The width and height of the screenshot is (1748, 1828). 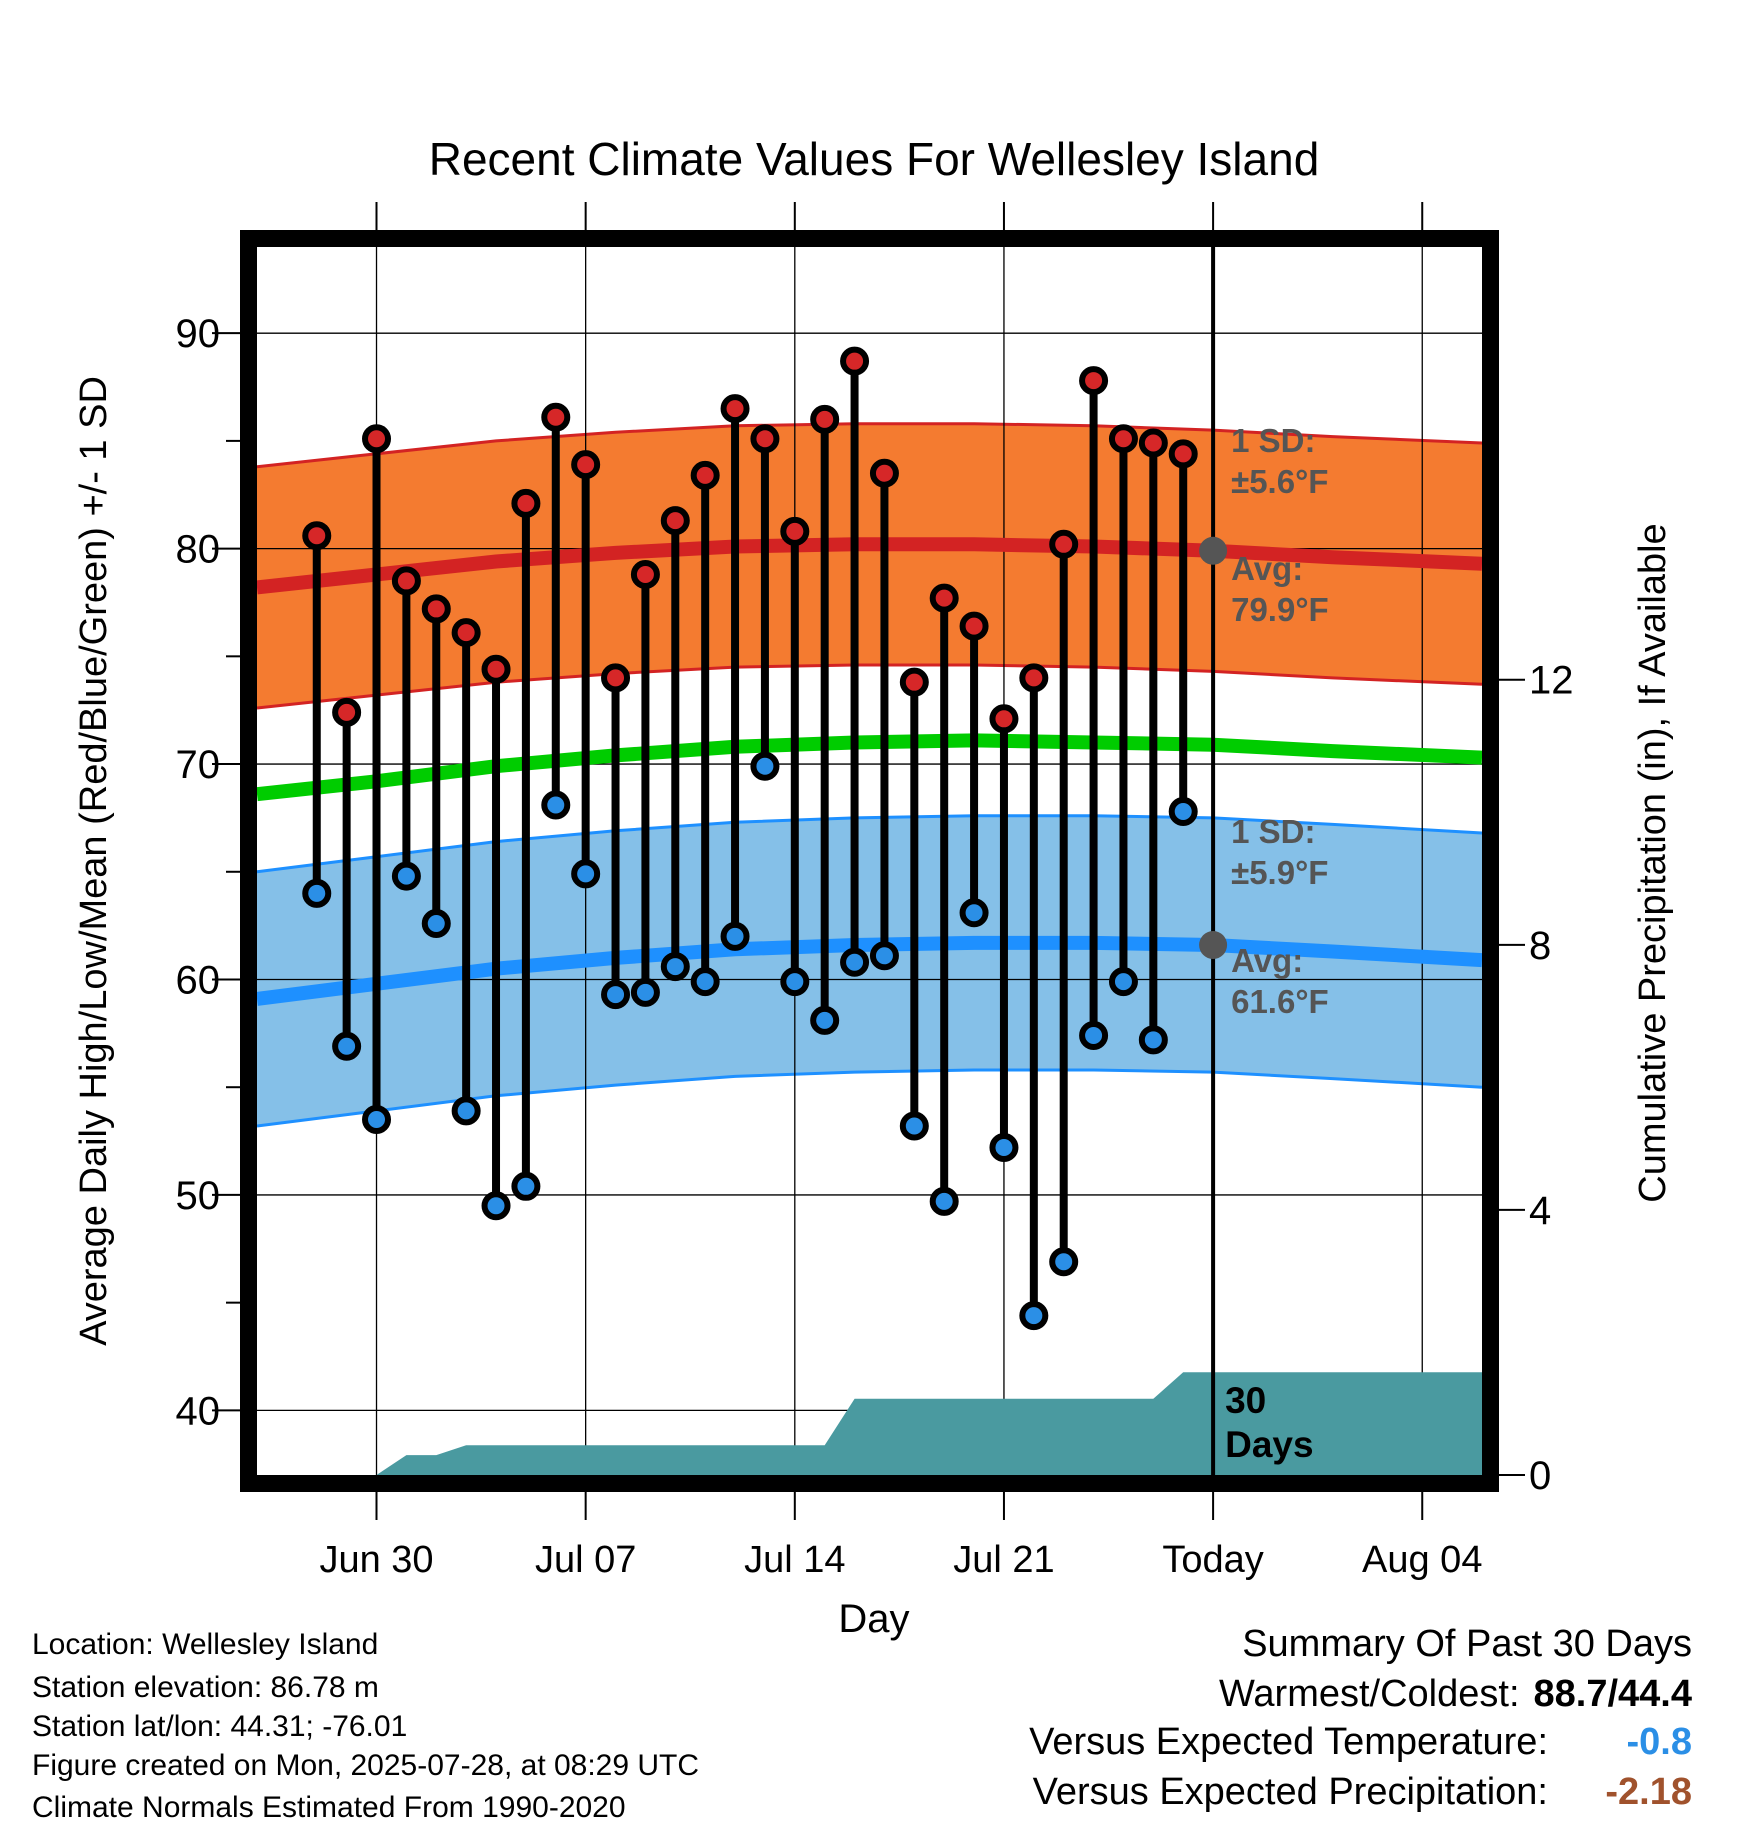 I want to click on y-tick-label: 60, so click(x=198, y=980).